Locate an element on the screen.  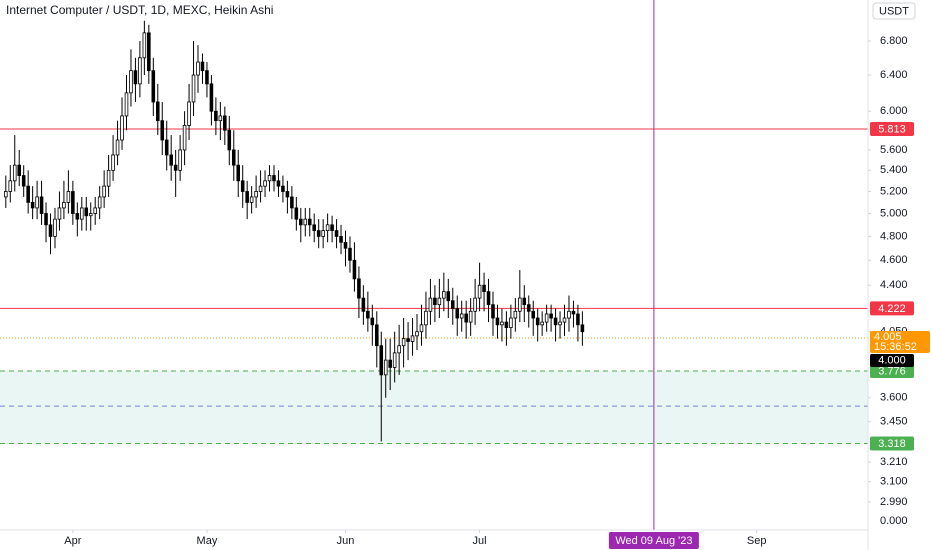
currency-button is located at coordinates (894, 11).